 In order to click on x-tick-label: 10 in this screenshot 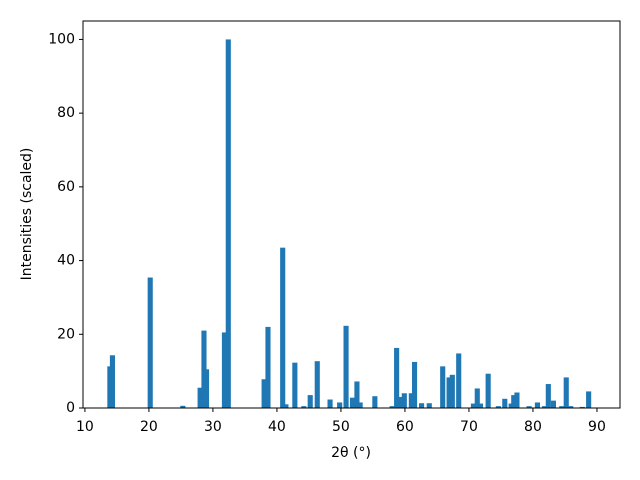, I will do `click(85, 427)`.